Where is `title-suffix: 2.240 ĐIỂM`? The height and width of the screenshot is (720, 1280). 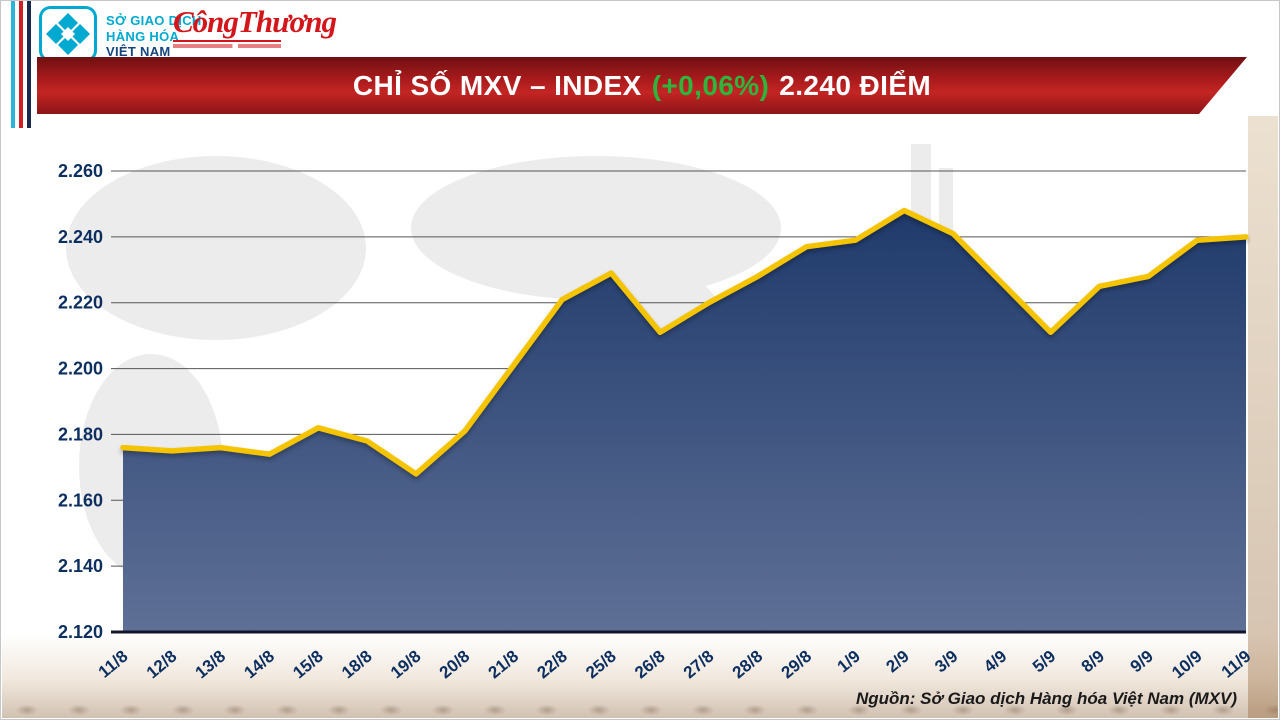 title-suffix: 2.240 ĐIỂM is located at coordinates (855, 85).